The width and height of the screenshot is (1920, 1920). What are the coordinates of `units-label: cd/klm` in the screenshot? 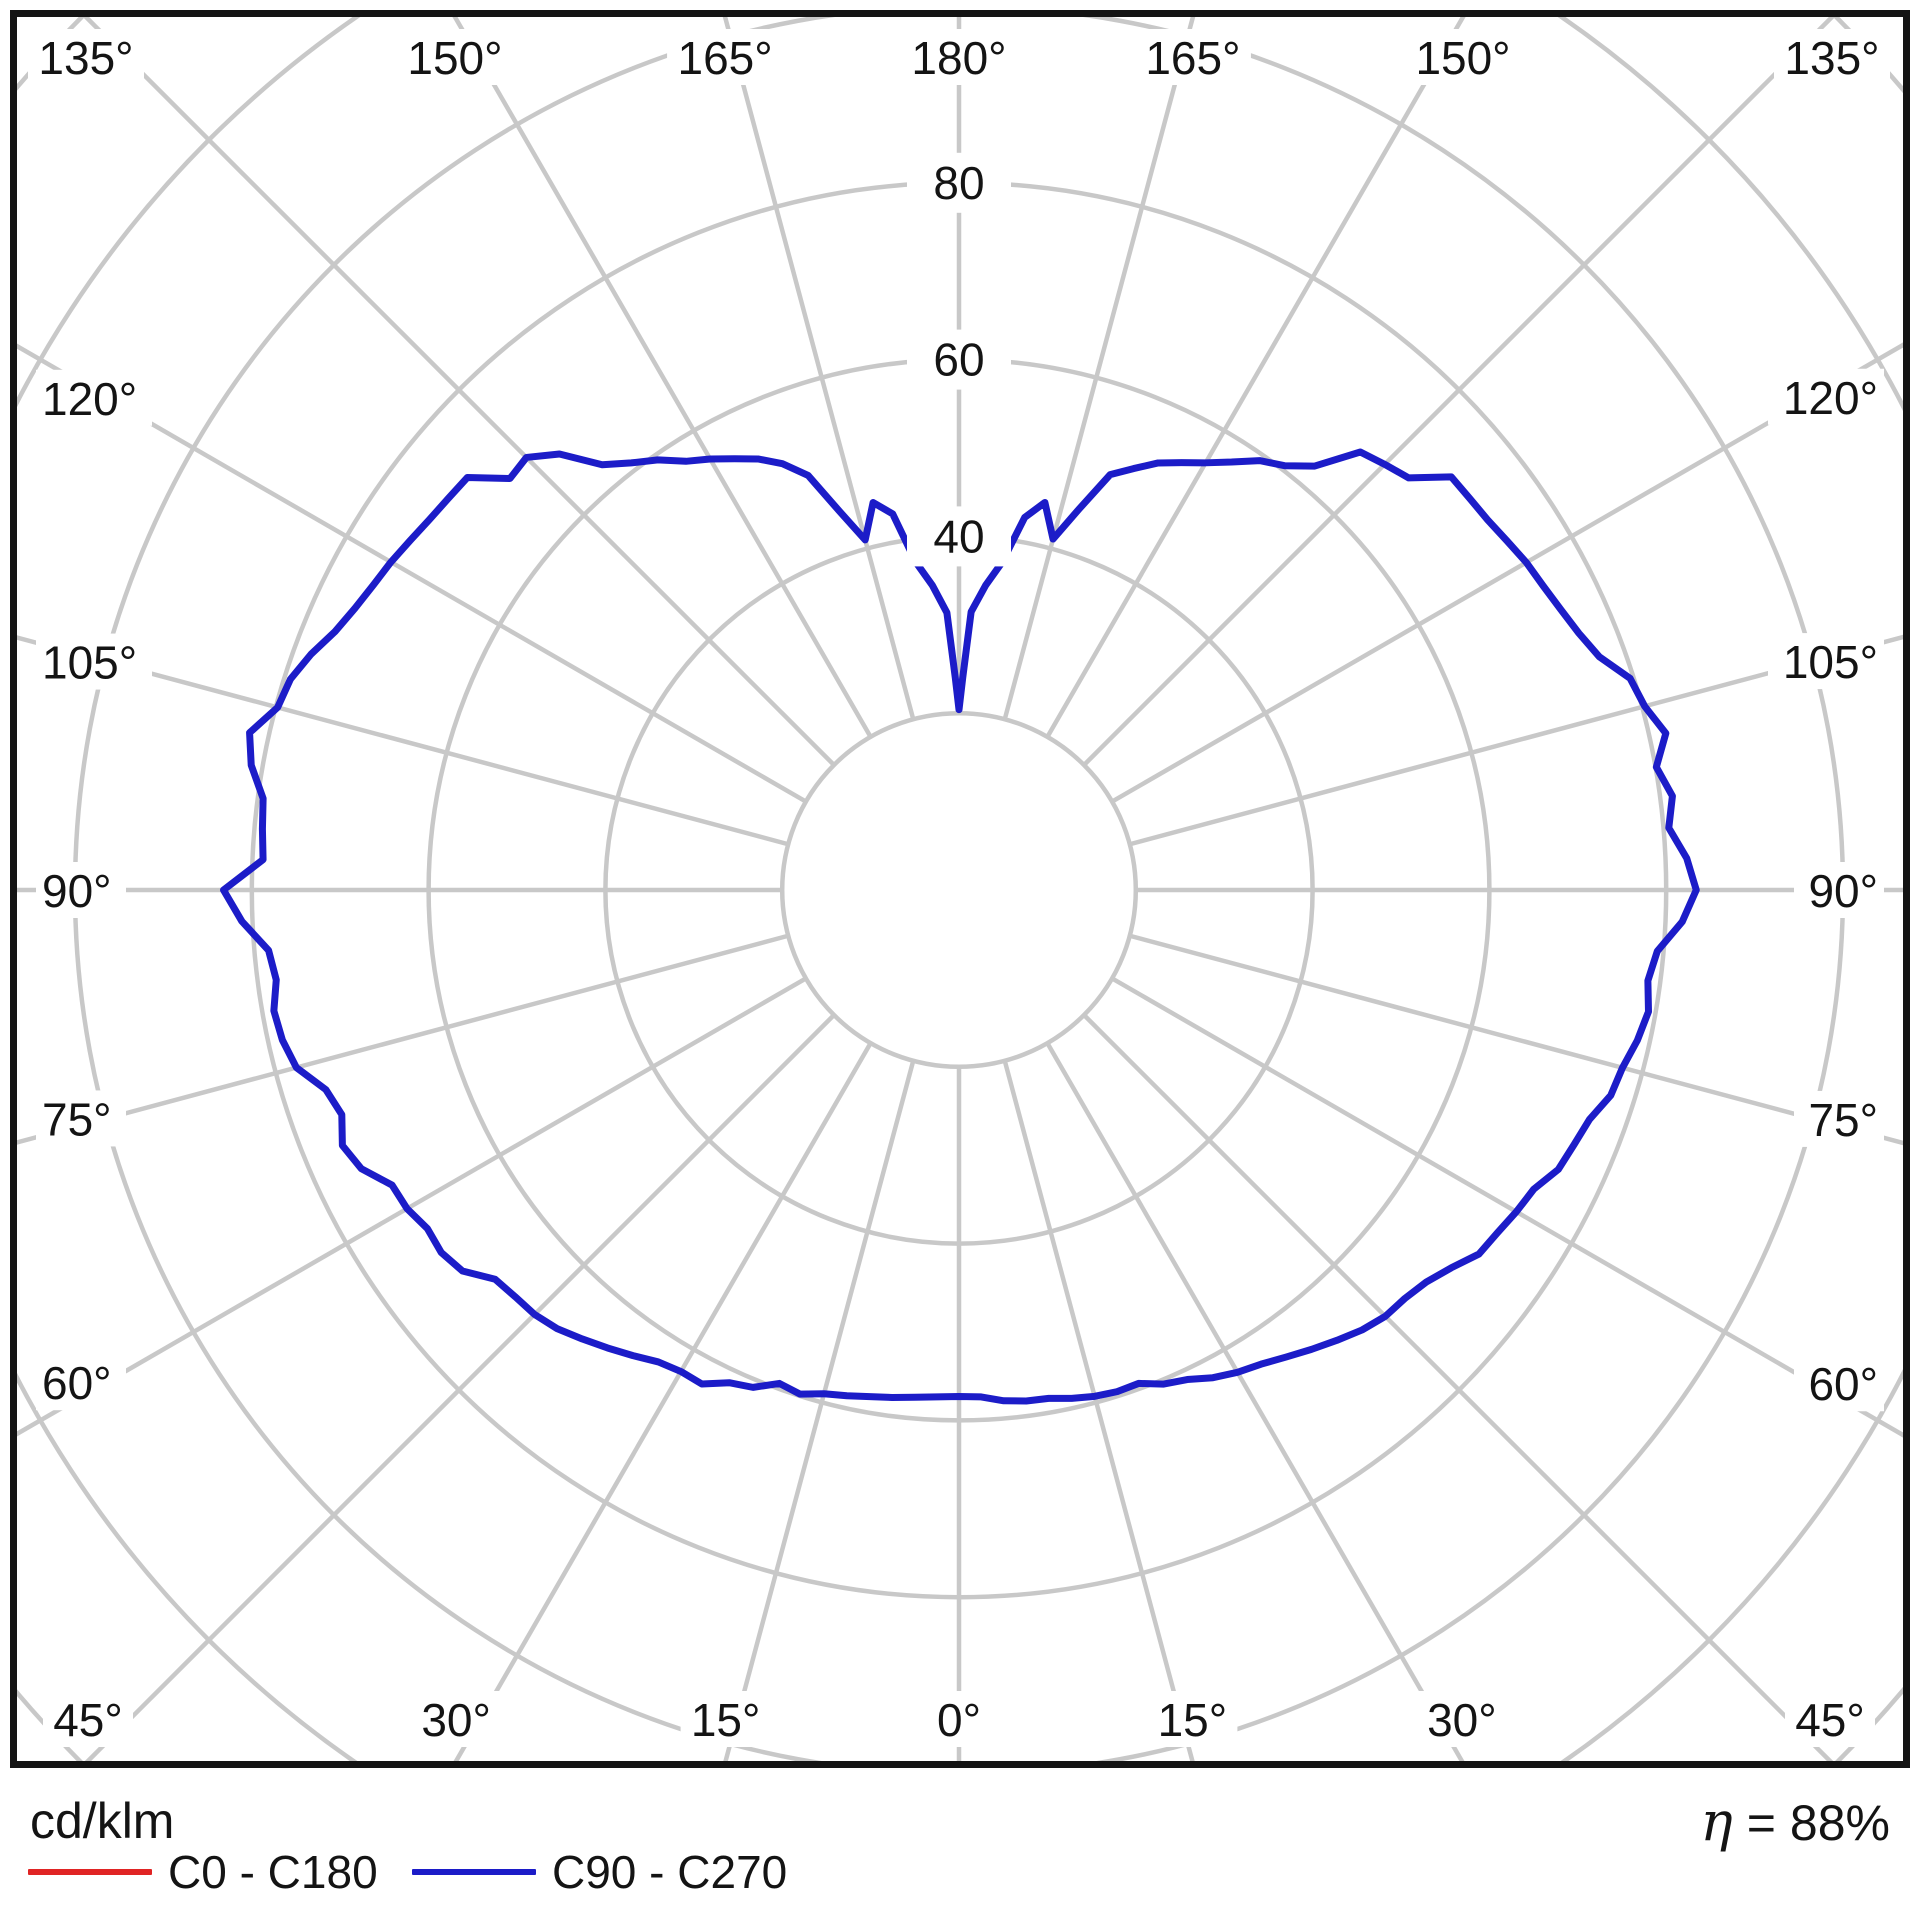 It's located at (102, 1821).